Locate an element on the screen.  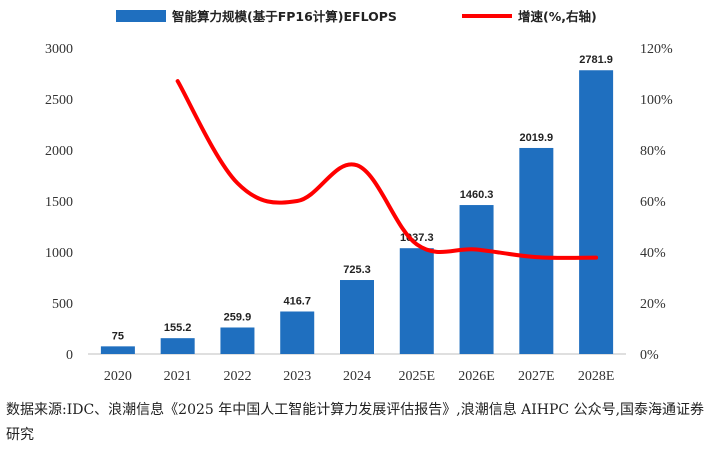
right-tick-label: 0% is located at coordinates (649, 355).